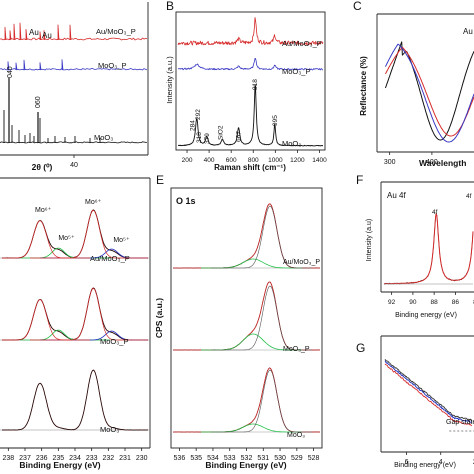  I want to click on panel-b-legend-au-moo3-p: Au/MoO₃_P, so click(302, 43).